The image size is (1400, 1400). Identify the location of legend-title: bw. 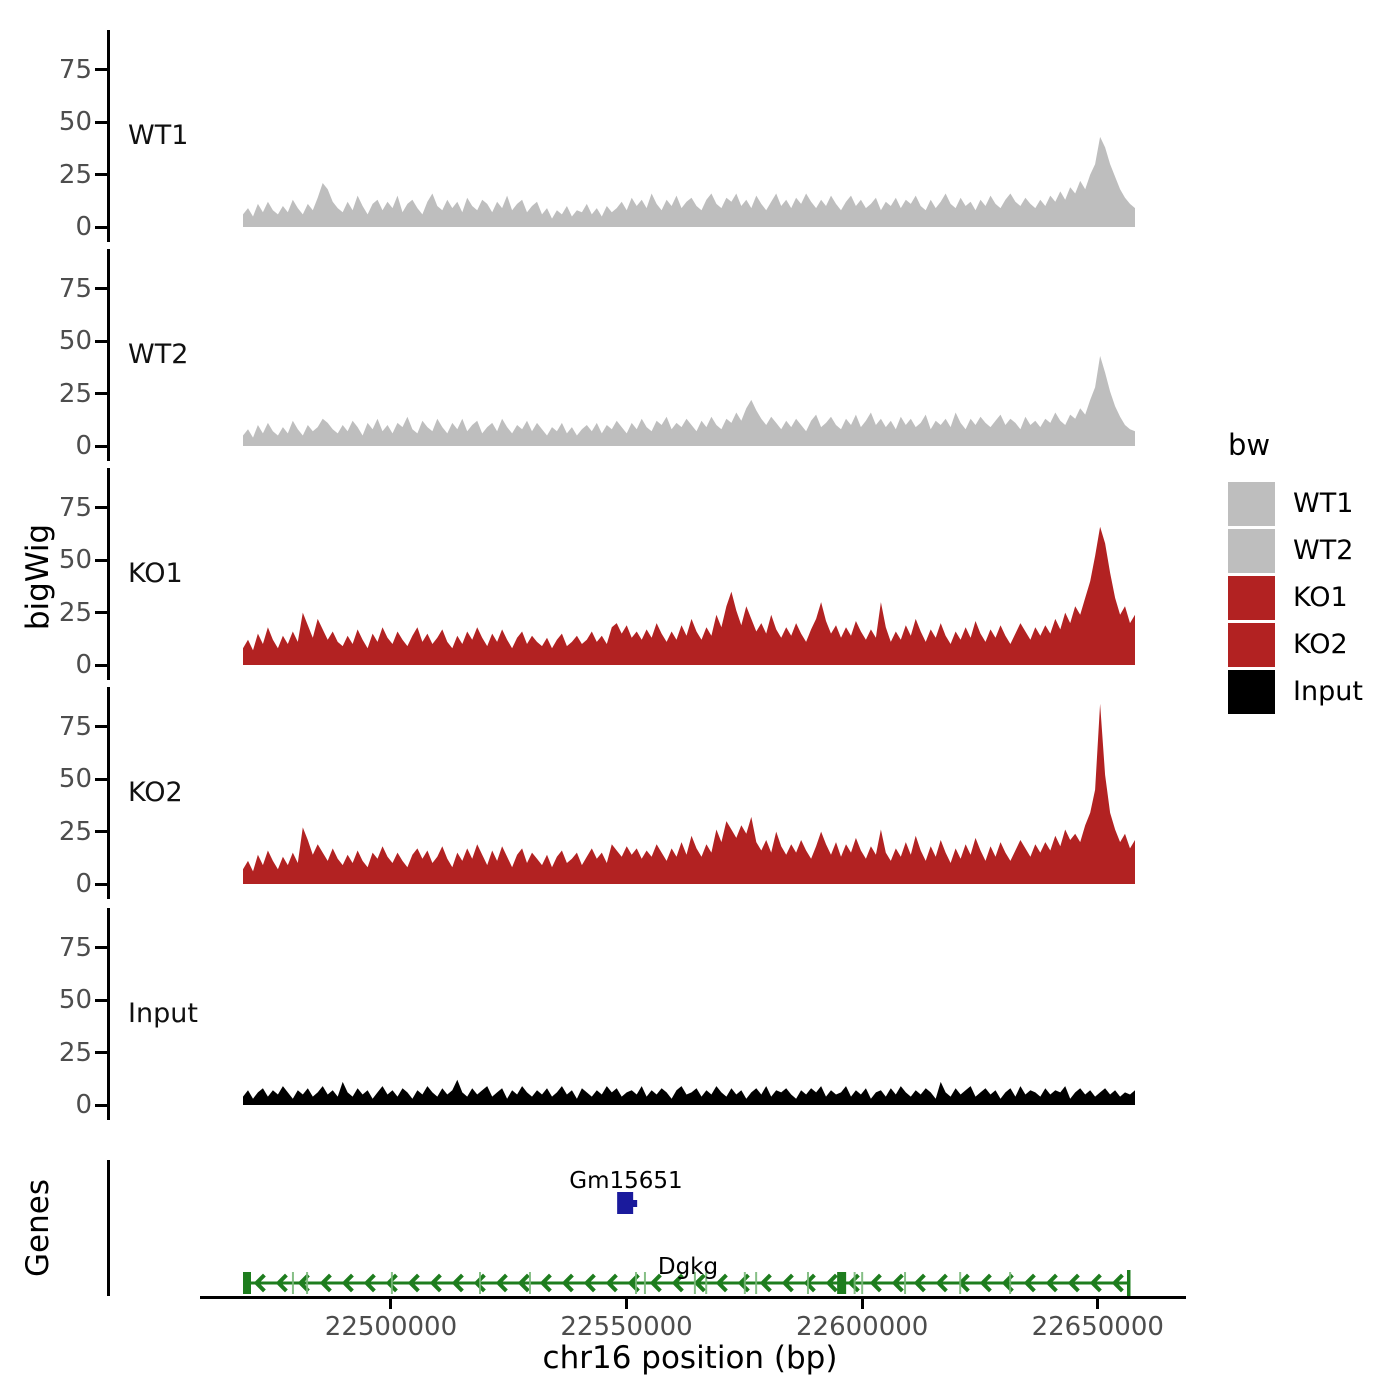
(1249, 445).